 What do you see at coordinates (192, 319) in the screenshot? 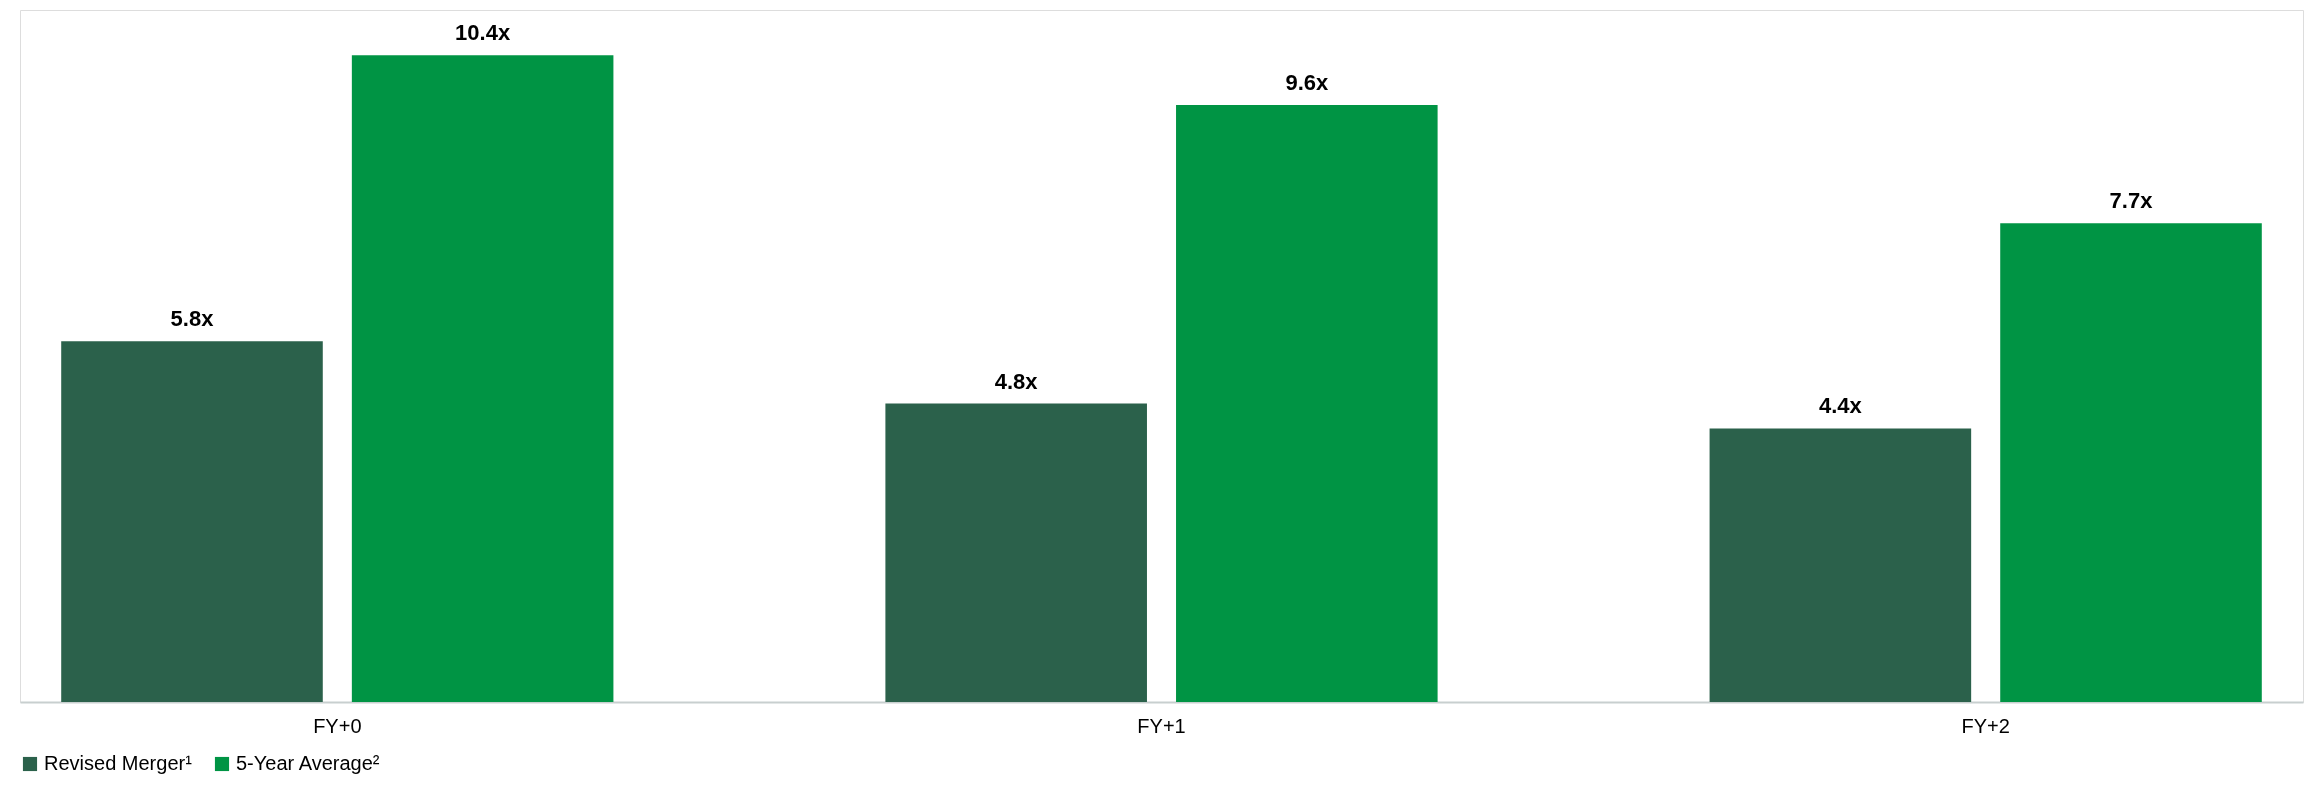
I see `data-label: 5.8x` at bounding box center [192, 319].